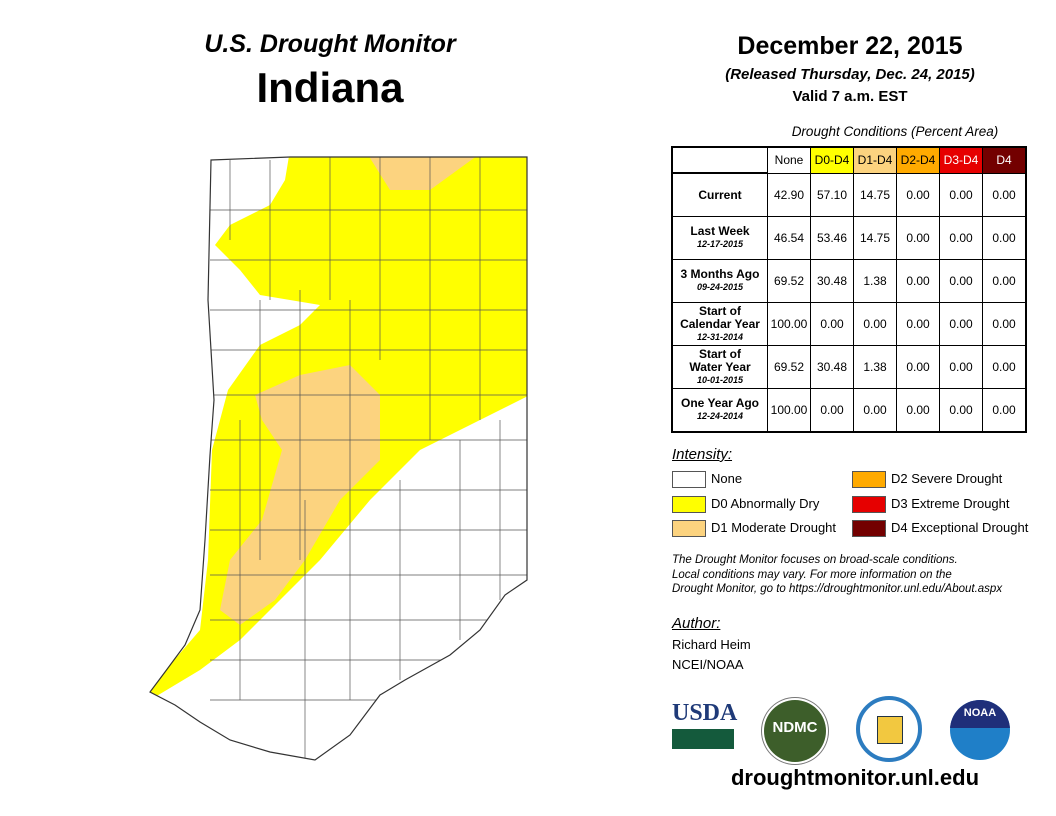 The height and width of the screenshot is (816, 1056). Describe the element at coordinates (330, 87) in the screenshot. I see `state-name: Indiana` at that location.